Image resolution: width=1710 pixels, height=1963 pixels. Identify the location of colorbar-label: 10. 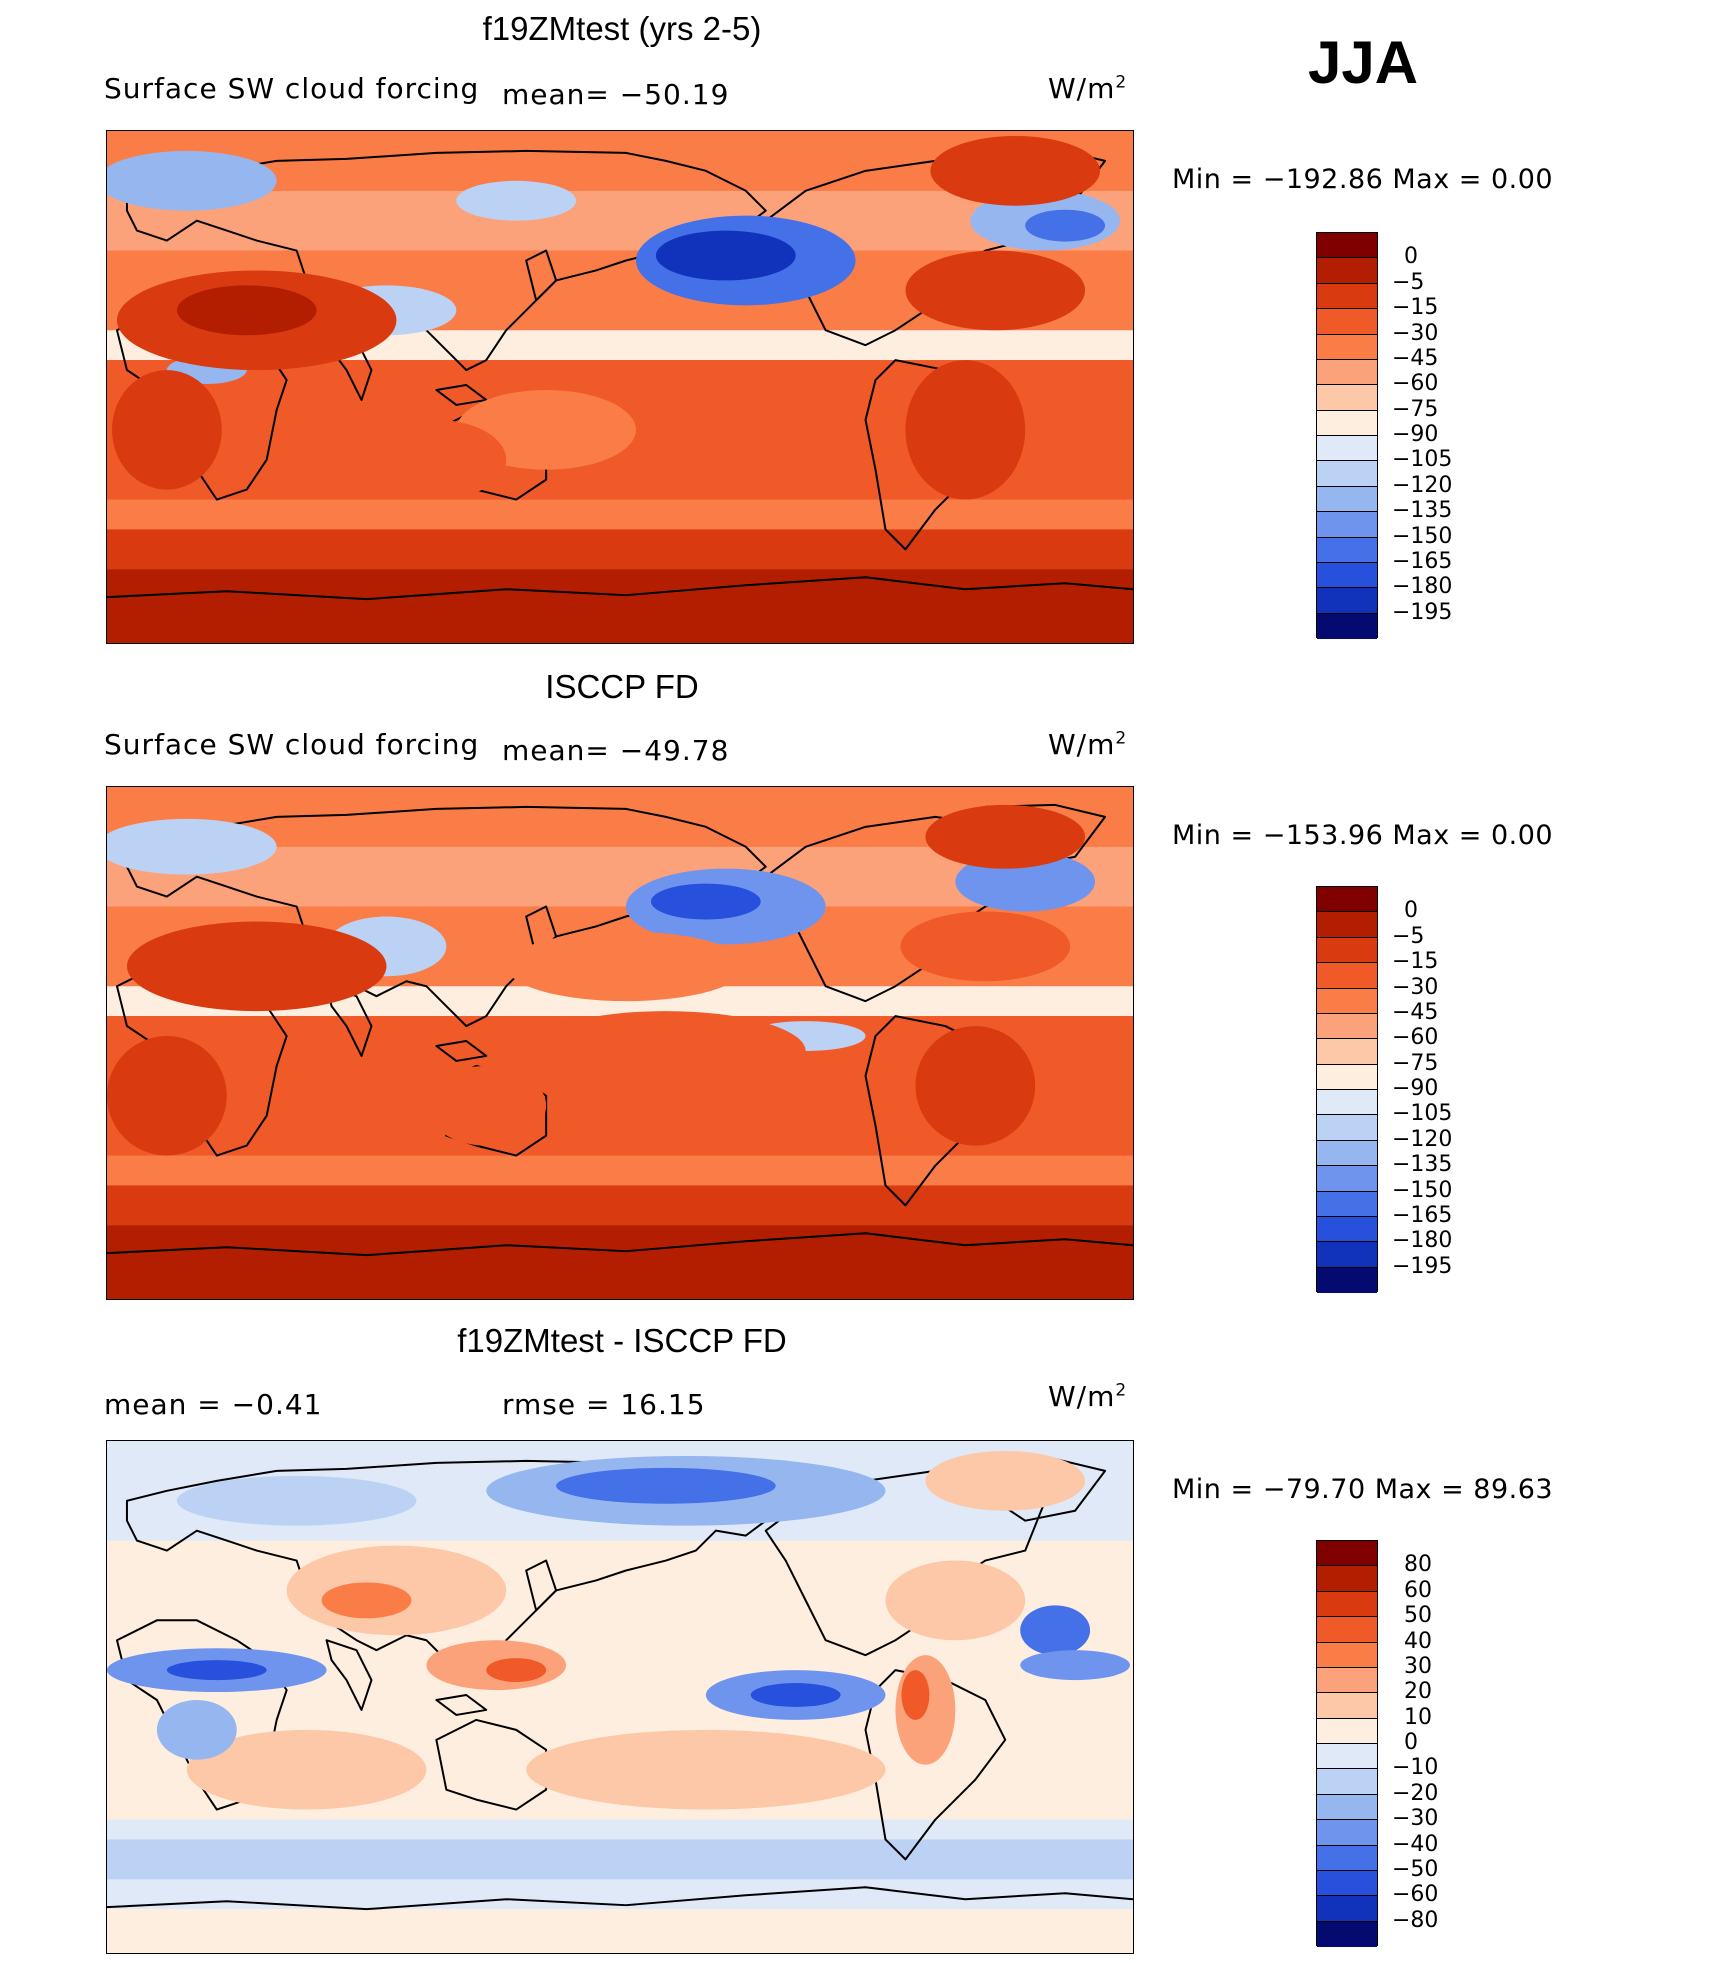
(1418, 1717).